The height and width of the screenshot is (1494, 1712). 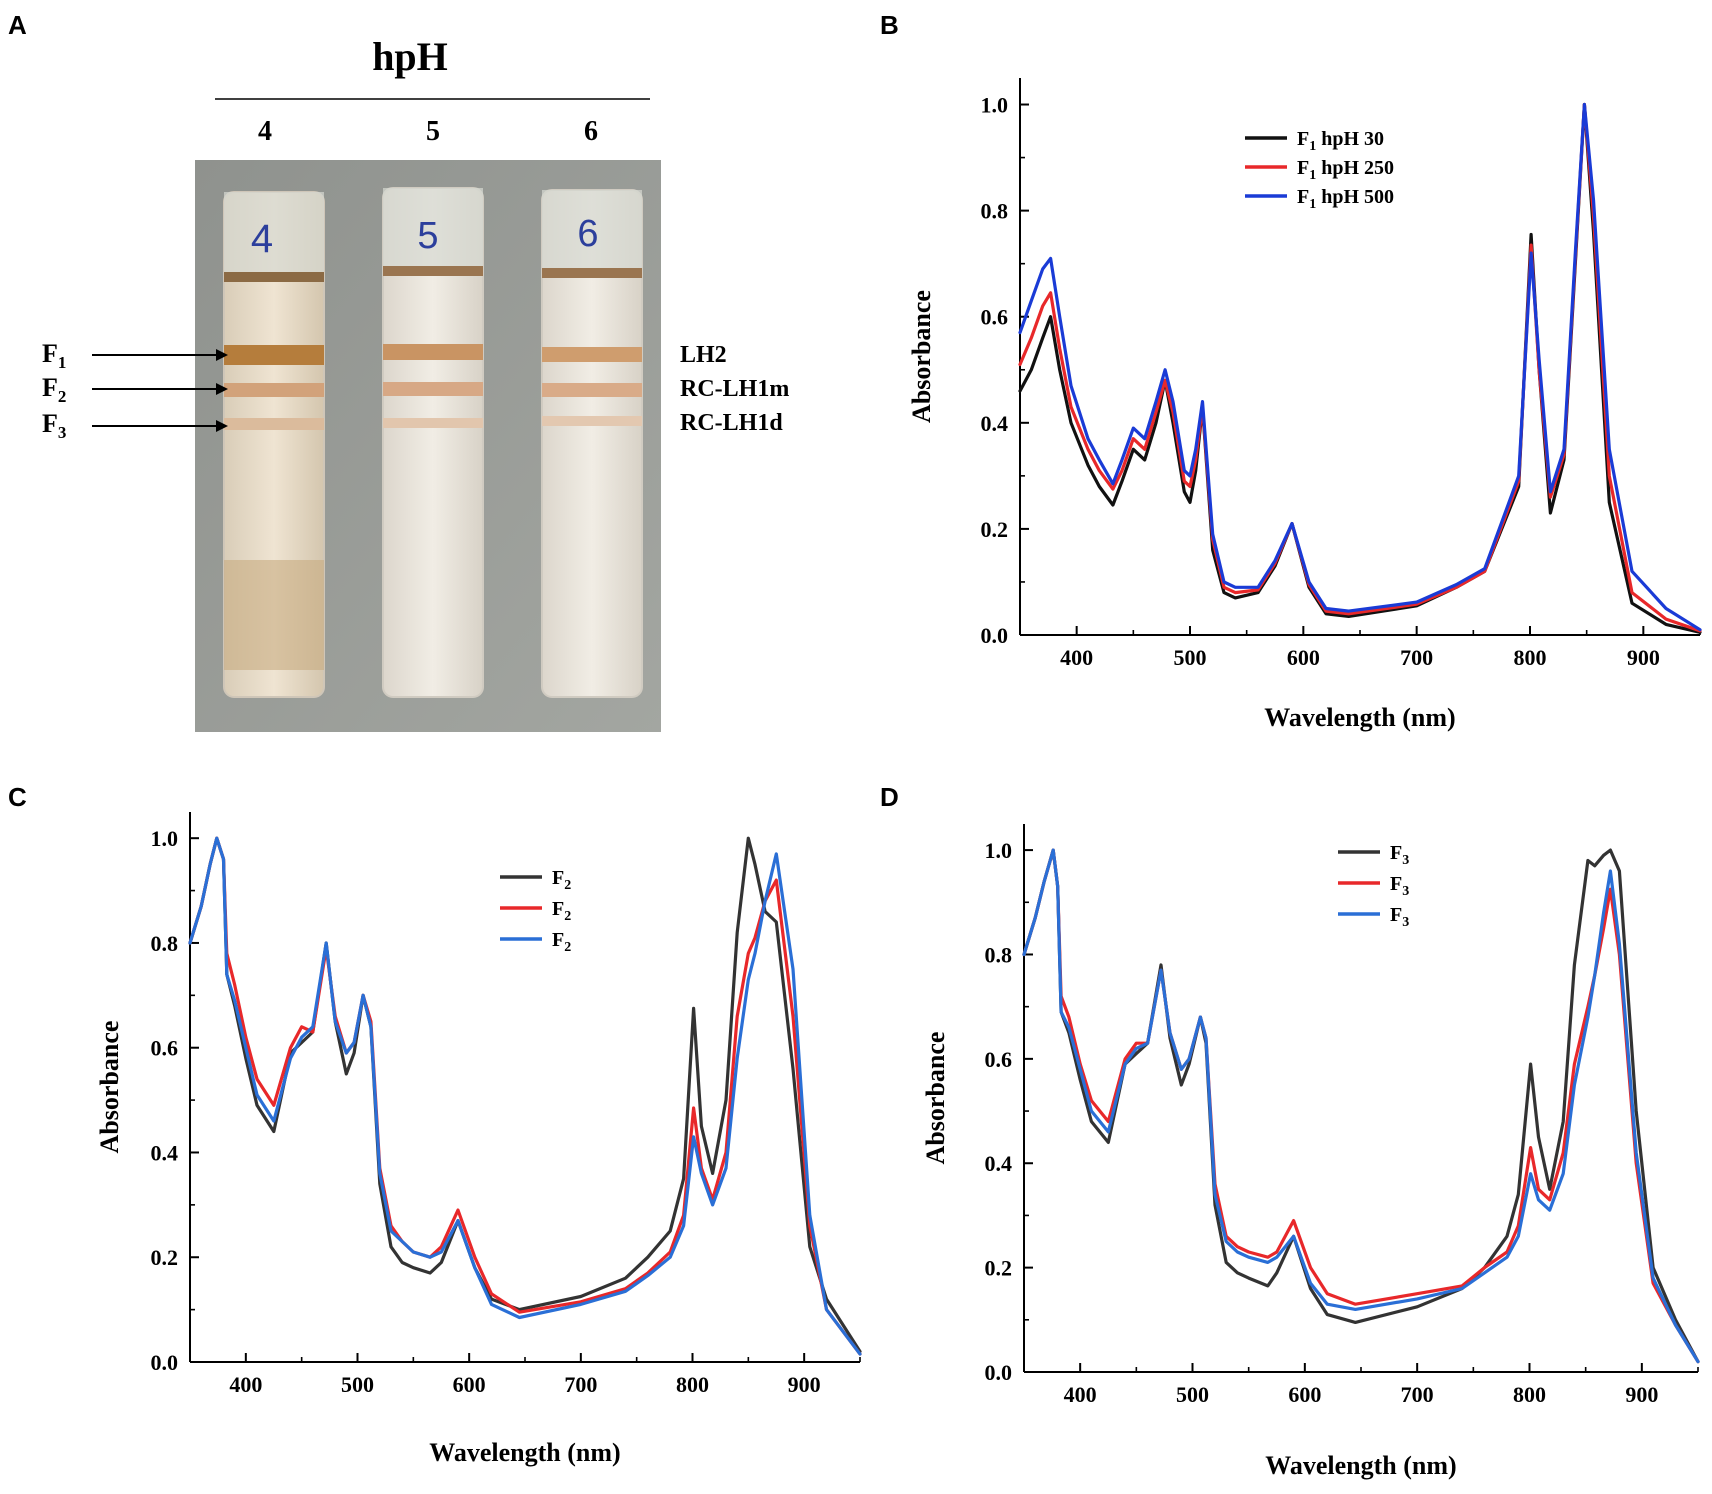 What do you see at coordinates (1192, 1394) in the screenshot?
I see `chart-d-xtick-label: 500` at bounding box center [1192, 1394].